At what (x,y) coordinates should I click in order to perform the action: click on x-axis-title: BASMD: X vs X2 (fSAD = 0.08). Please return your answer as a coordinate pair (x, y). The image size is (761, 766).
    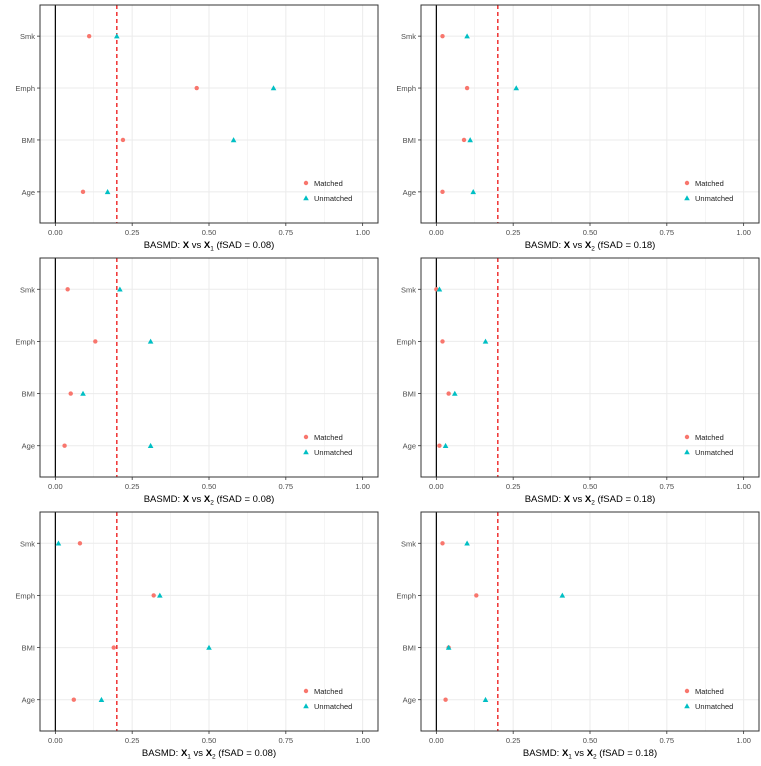
    Looking at the image, I should click on (209, 500).